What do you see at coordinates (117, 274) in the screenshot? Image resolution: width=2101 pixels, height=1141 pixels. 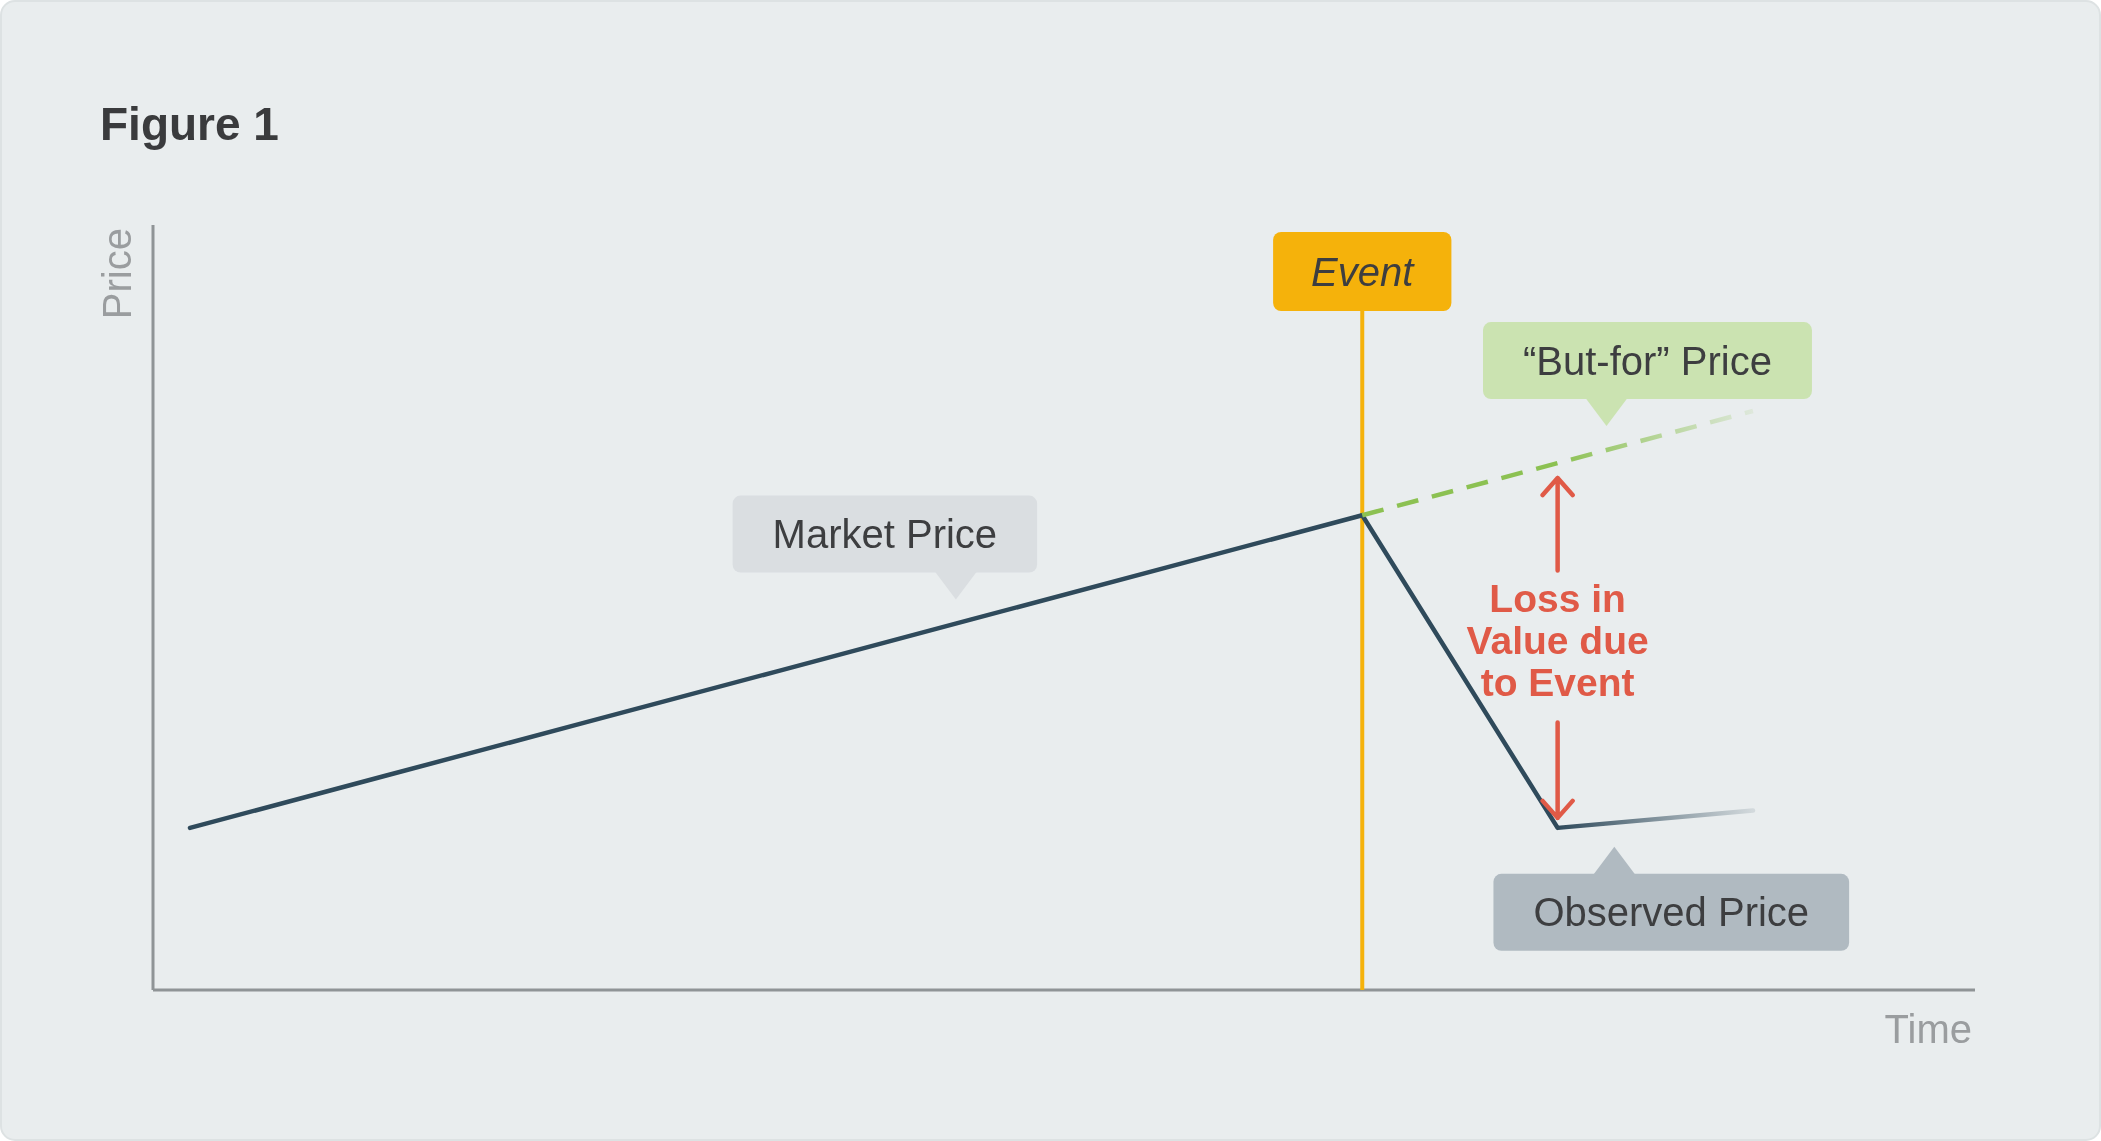 I see `y-axis-title: Price` at bounding box center [117, 274].